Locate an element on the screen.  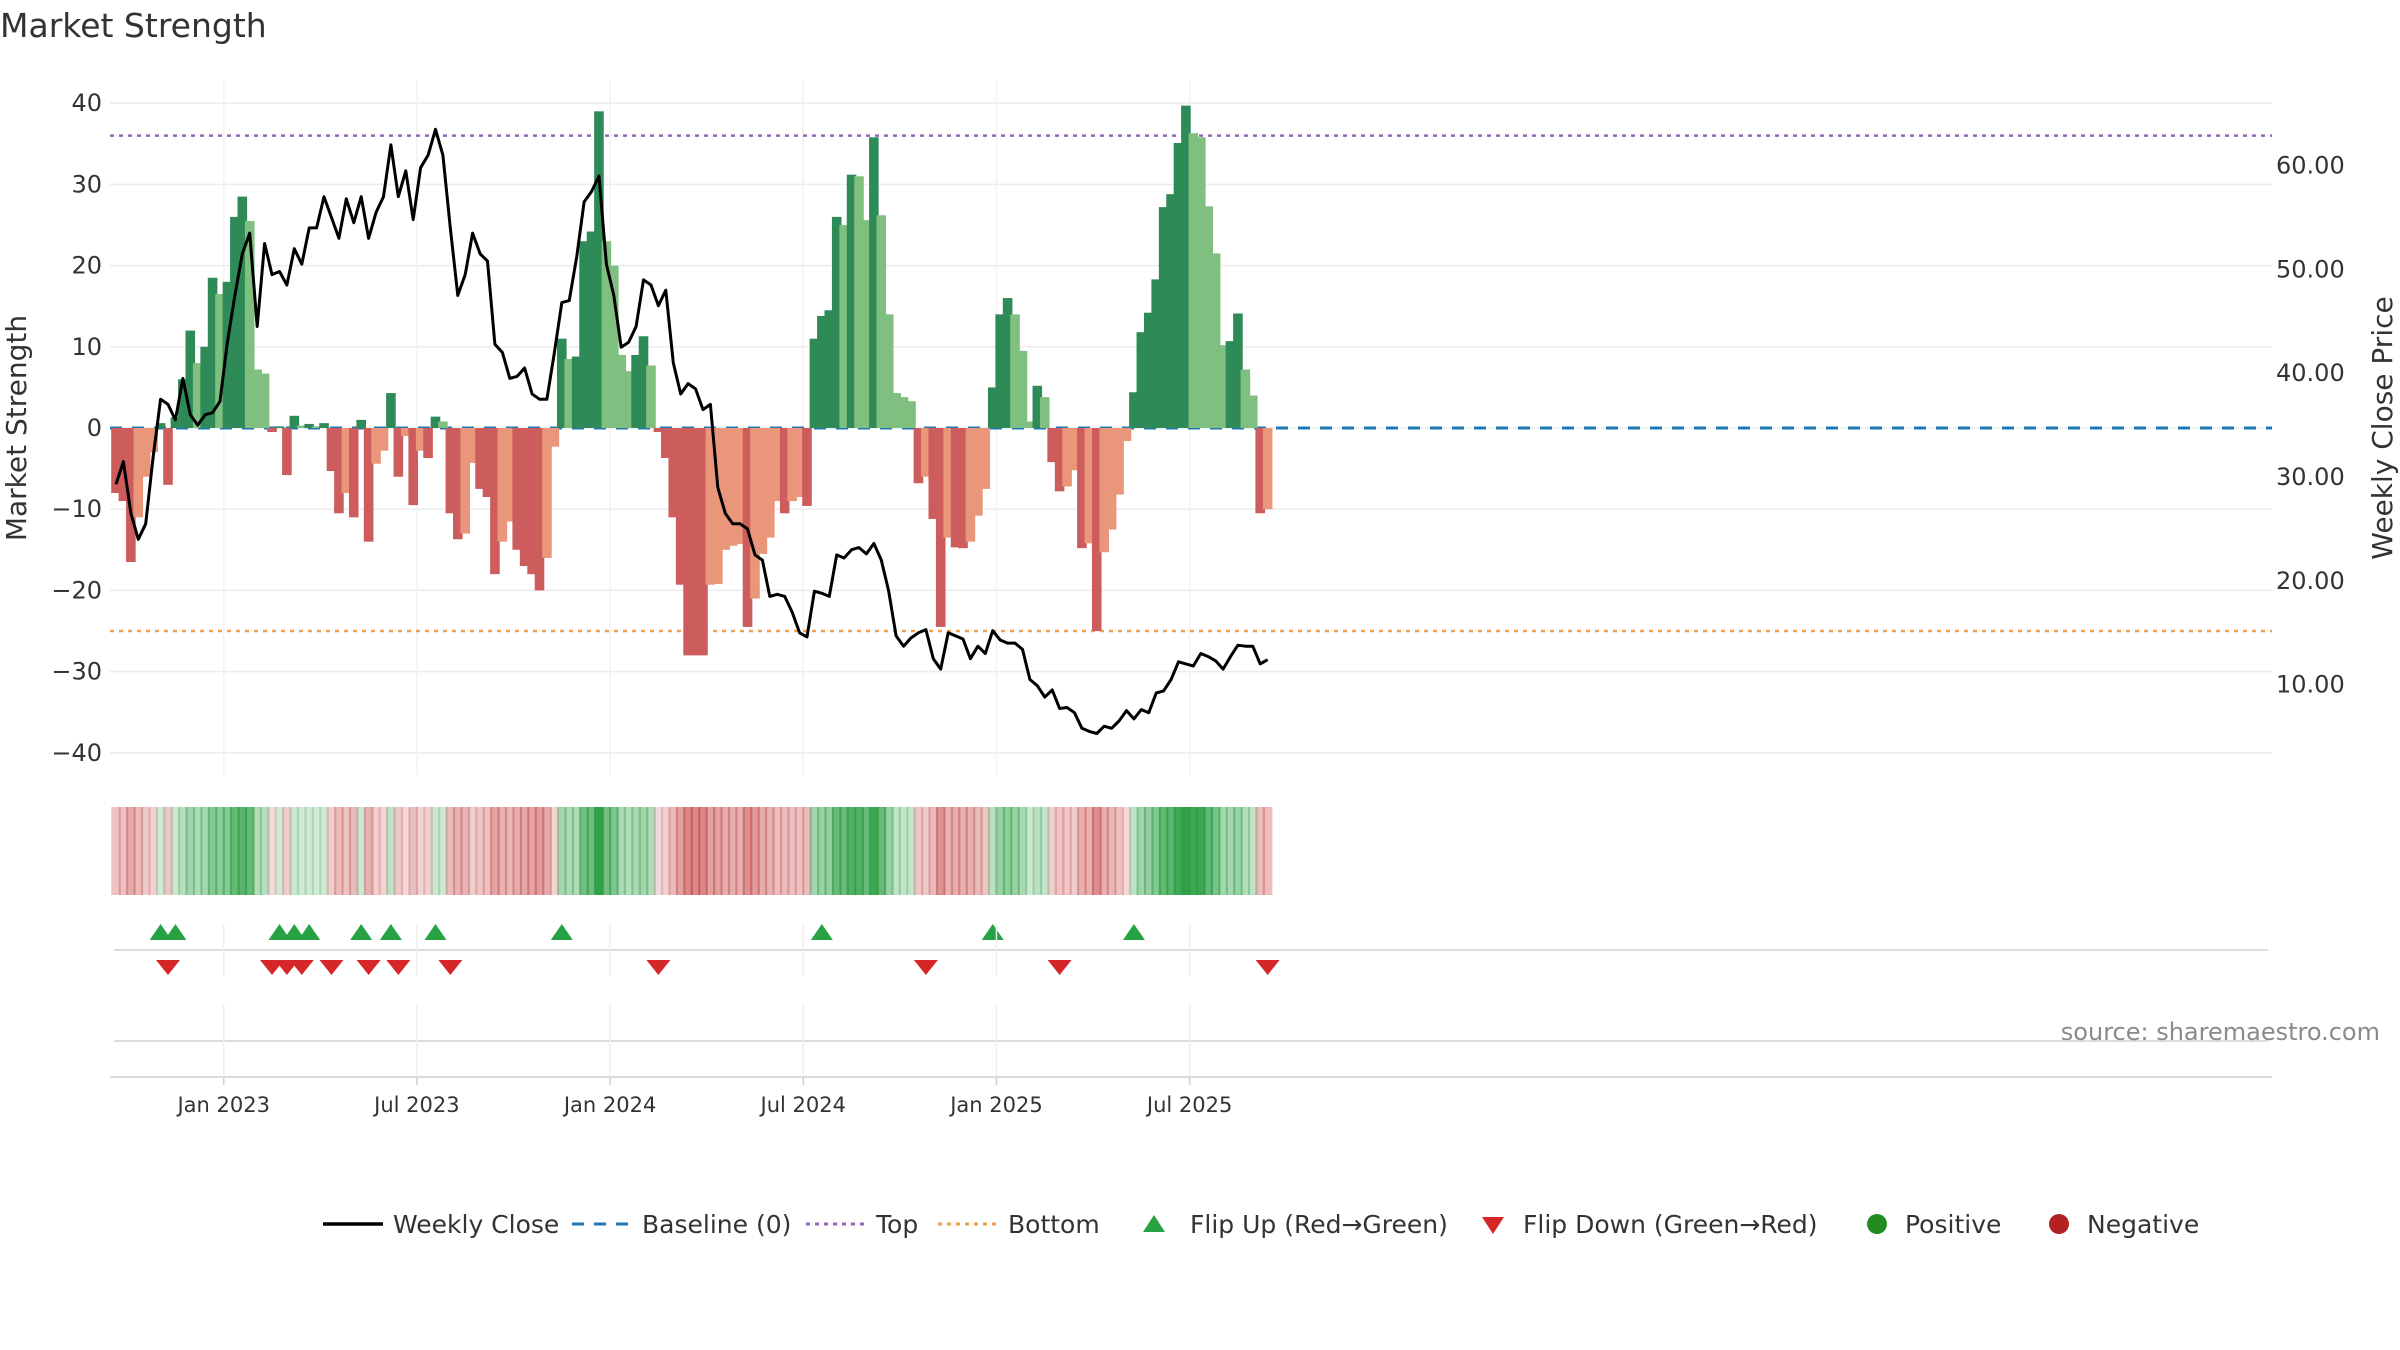
right-tick-label: 20.00 is located at coordinates (2310, 581).